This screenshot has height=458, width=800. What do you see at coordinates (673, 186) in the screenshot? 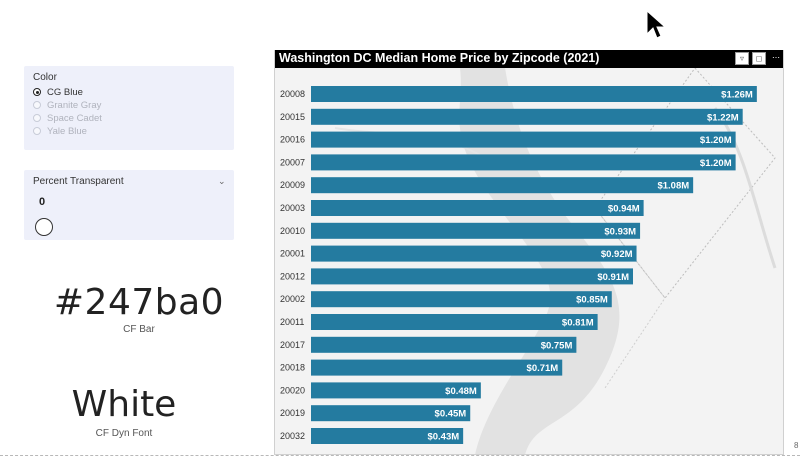
I see `bar-value-label: $1.08M` at bounding box center [673, 186].